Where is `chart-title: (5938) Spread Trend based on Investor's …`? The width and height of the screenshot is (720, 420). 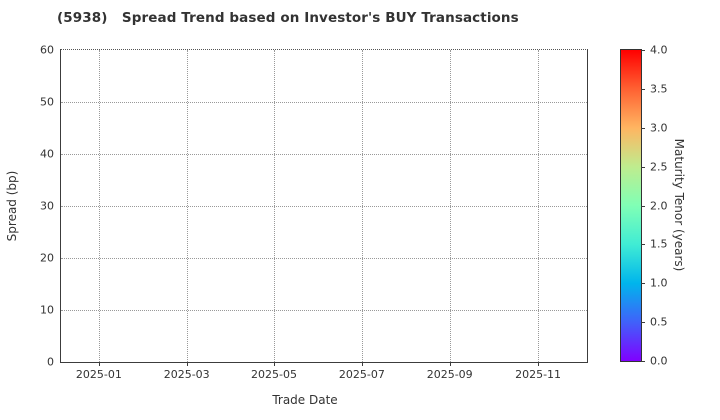
chart-title: (5938) Spread Trend based on Investor's … is located at coordinates (288, 18).